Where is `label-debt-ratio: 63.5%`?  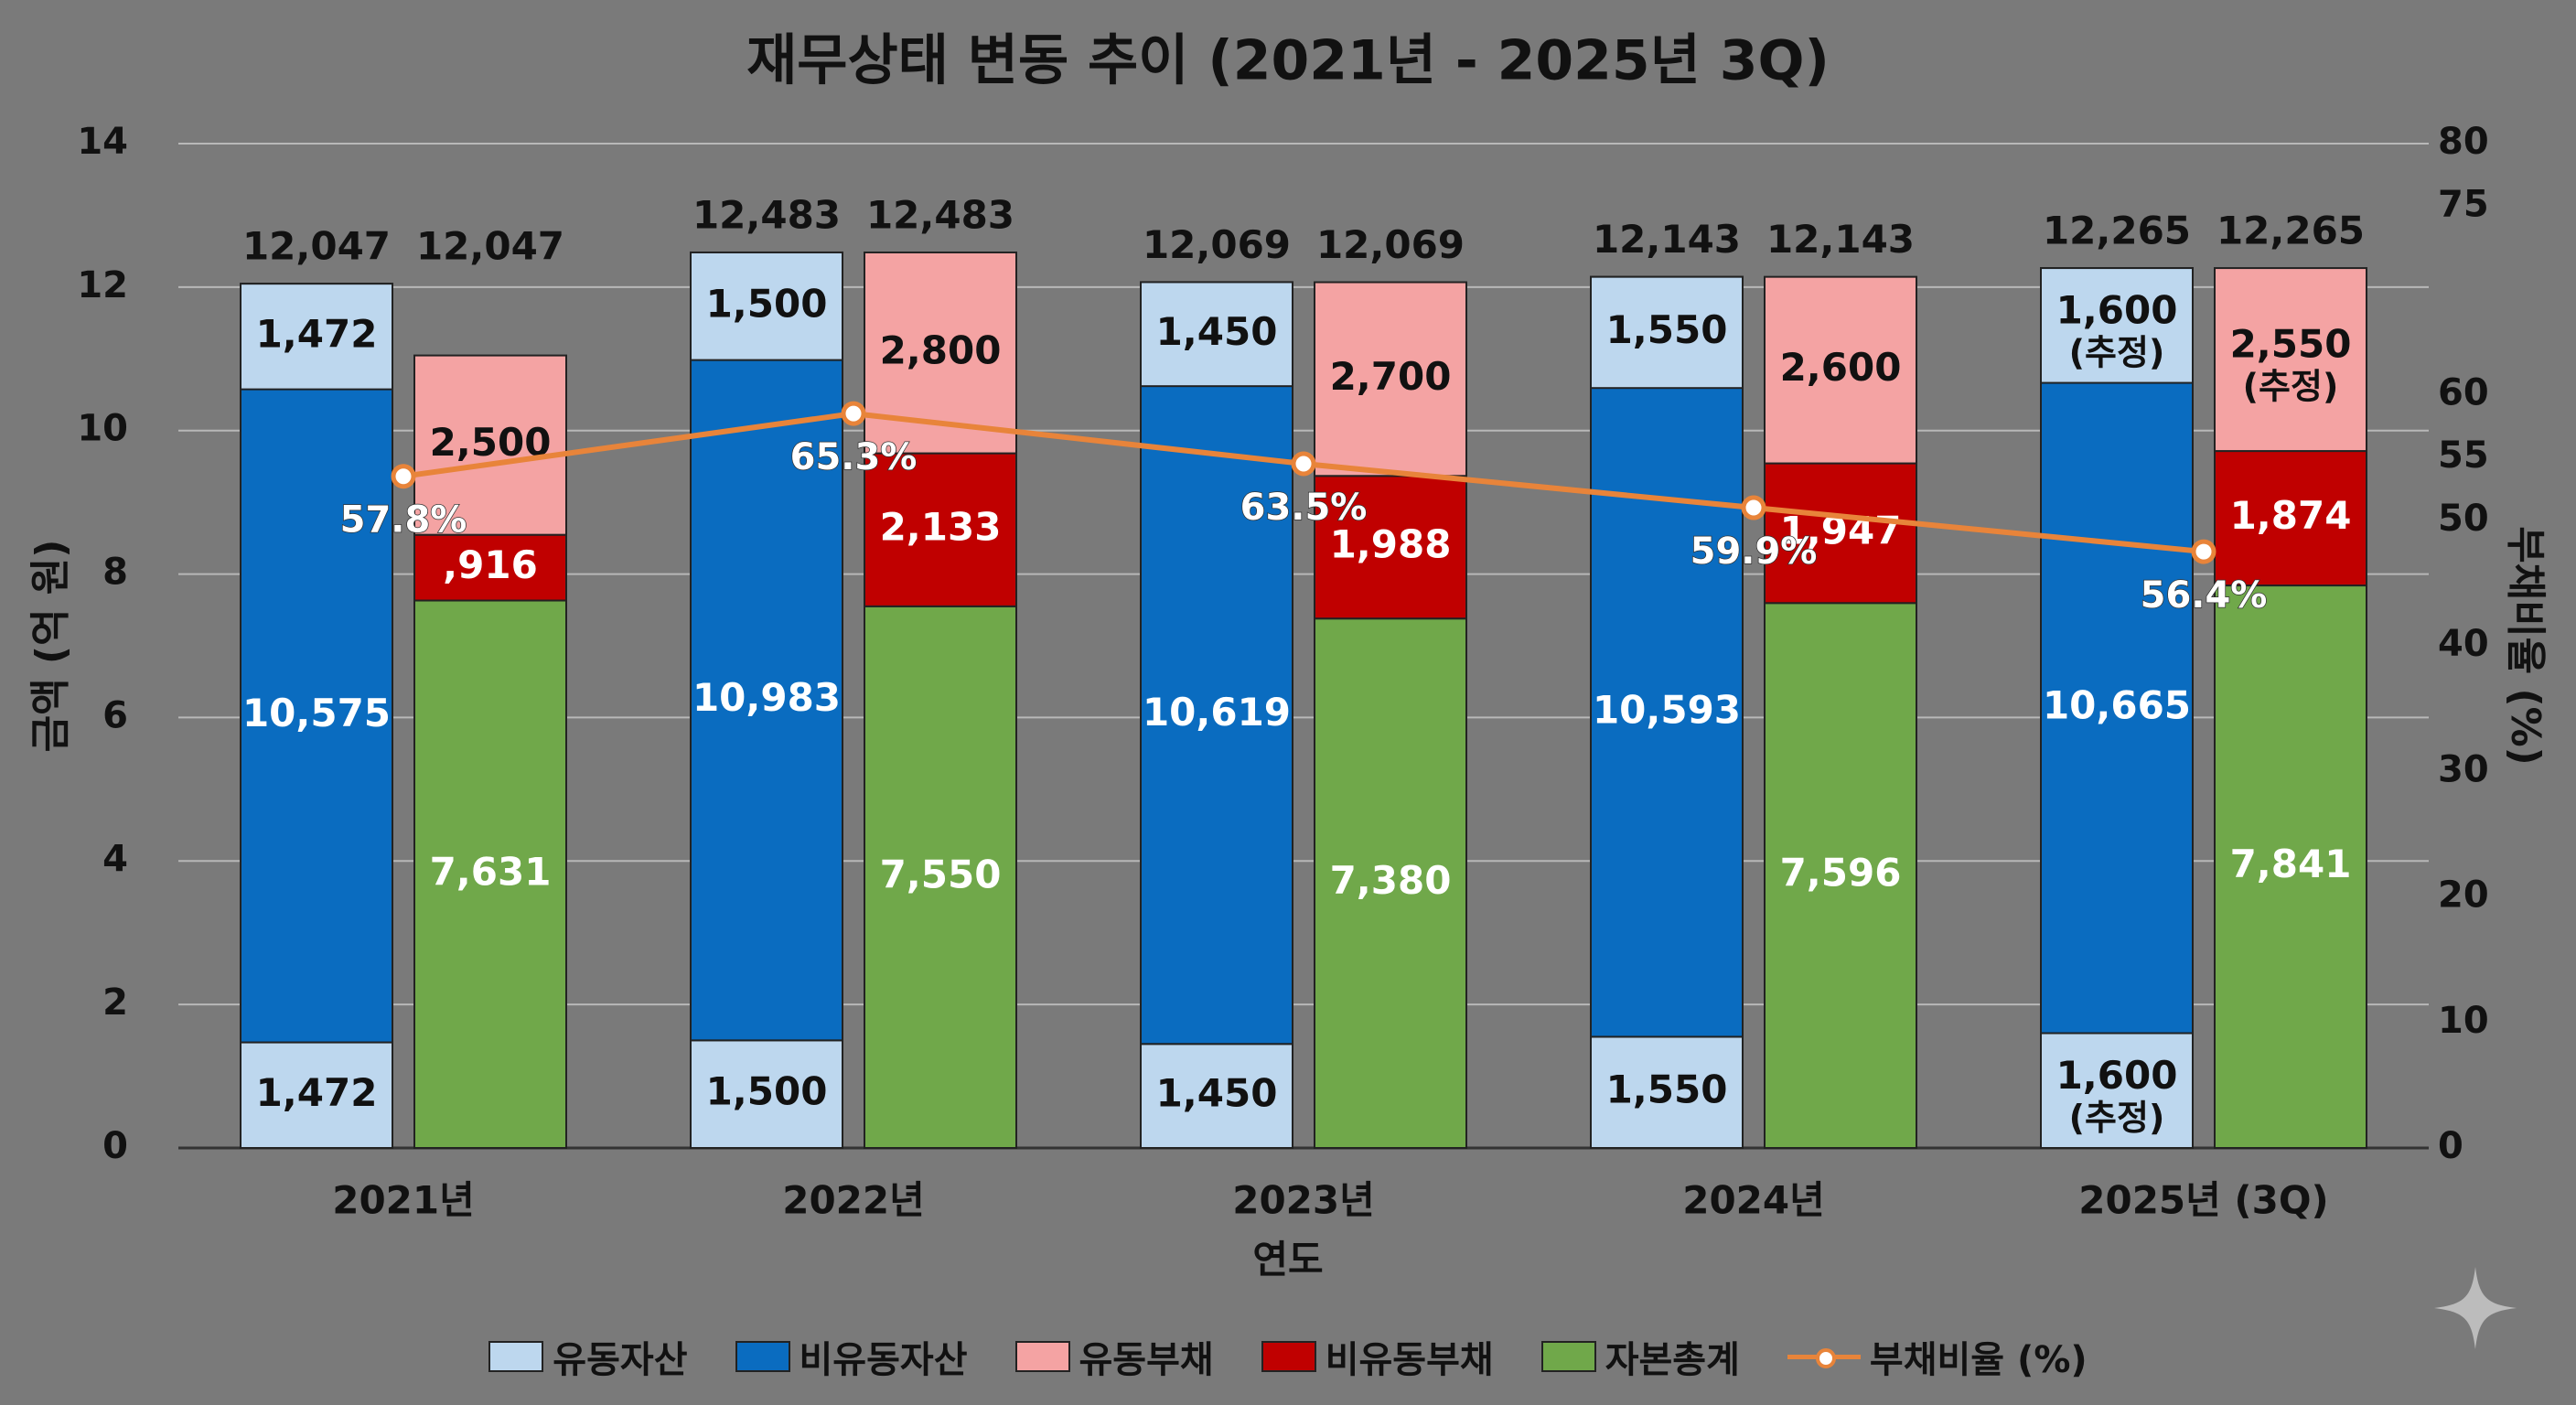
label-debt-ratio: 63.5% is located at coordinates (1304, 508).